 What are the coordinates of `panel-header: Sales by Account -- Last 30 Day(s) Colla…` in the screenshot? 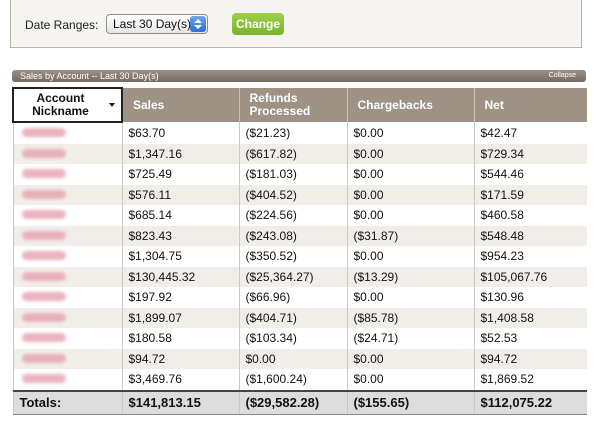 It's located at (299, 76).